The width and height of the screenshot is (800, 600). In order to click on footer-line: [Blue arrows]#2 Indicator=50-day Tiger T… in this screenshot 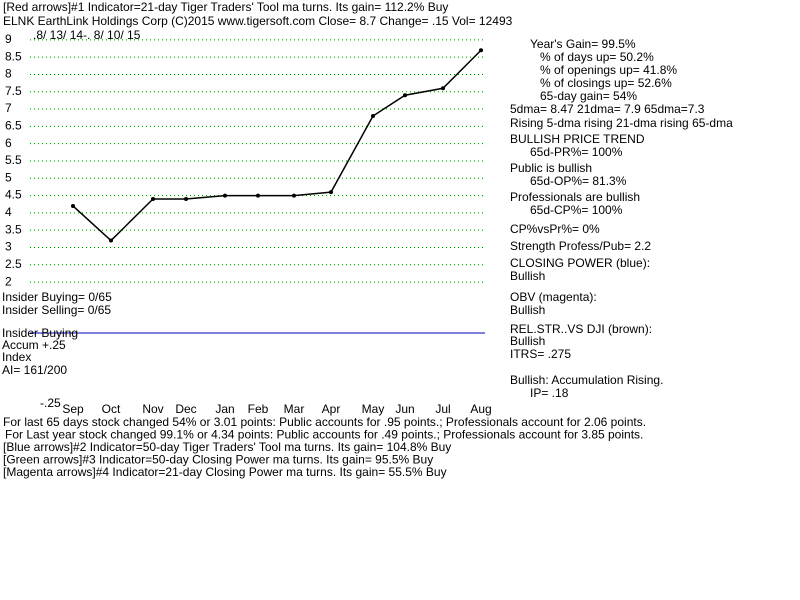, I will do `click(227, 447)`.